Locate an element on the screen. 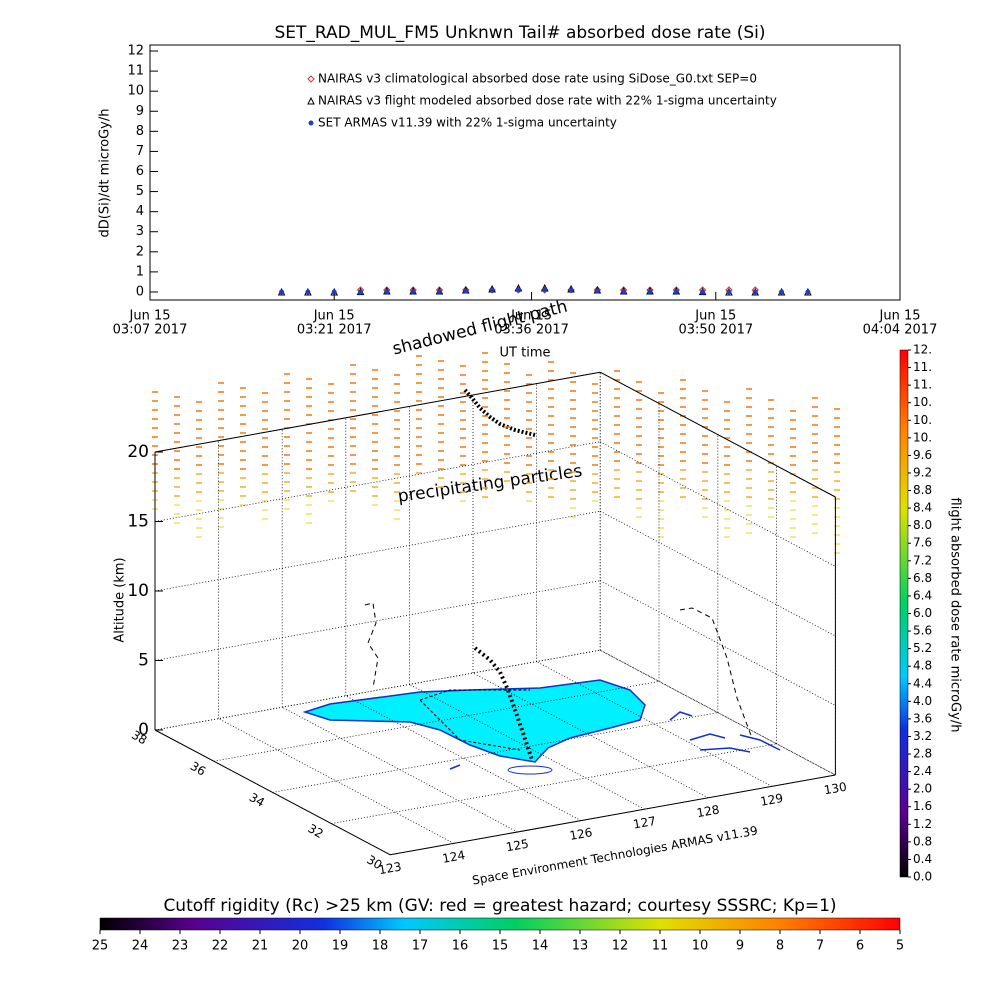  colorbar-tick-label: 2.4 is located at coordinates (922, 771).